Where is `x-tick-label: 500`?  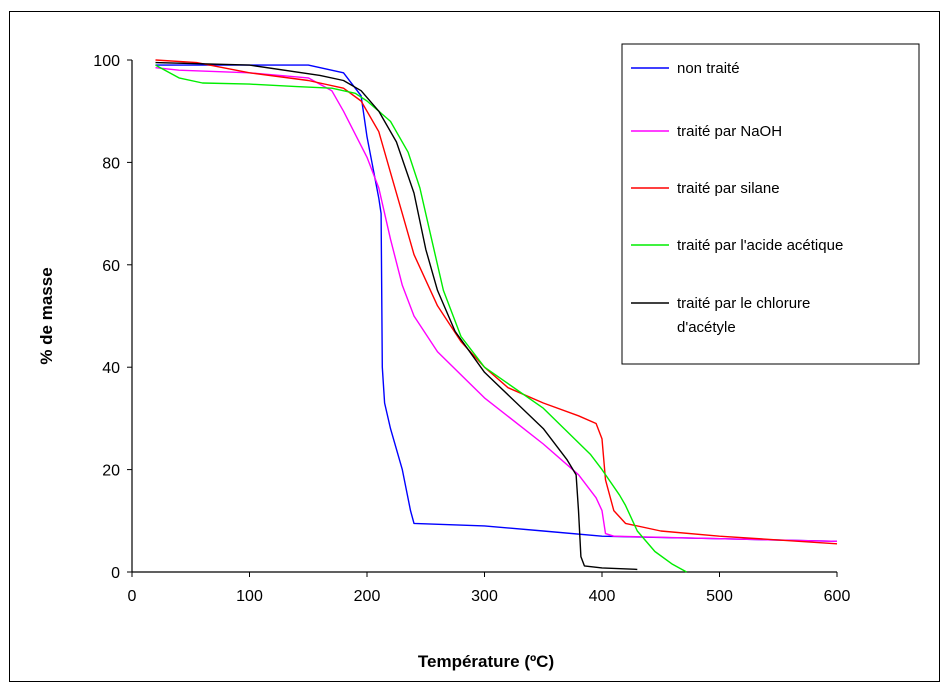 x-tick-label: 500 is located at coordinates (719, 596).